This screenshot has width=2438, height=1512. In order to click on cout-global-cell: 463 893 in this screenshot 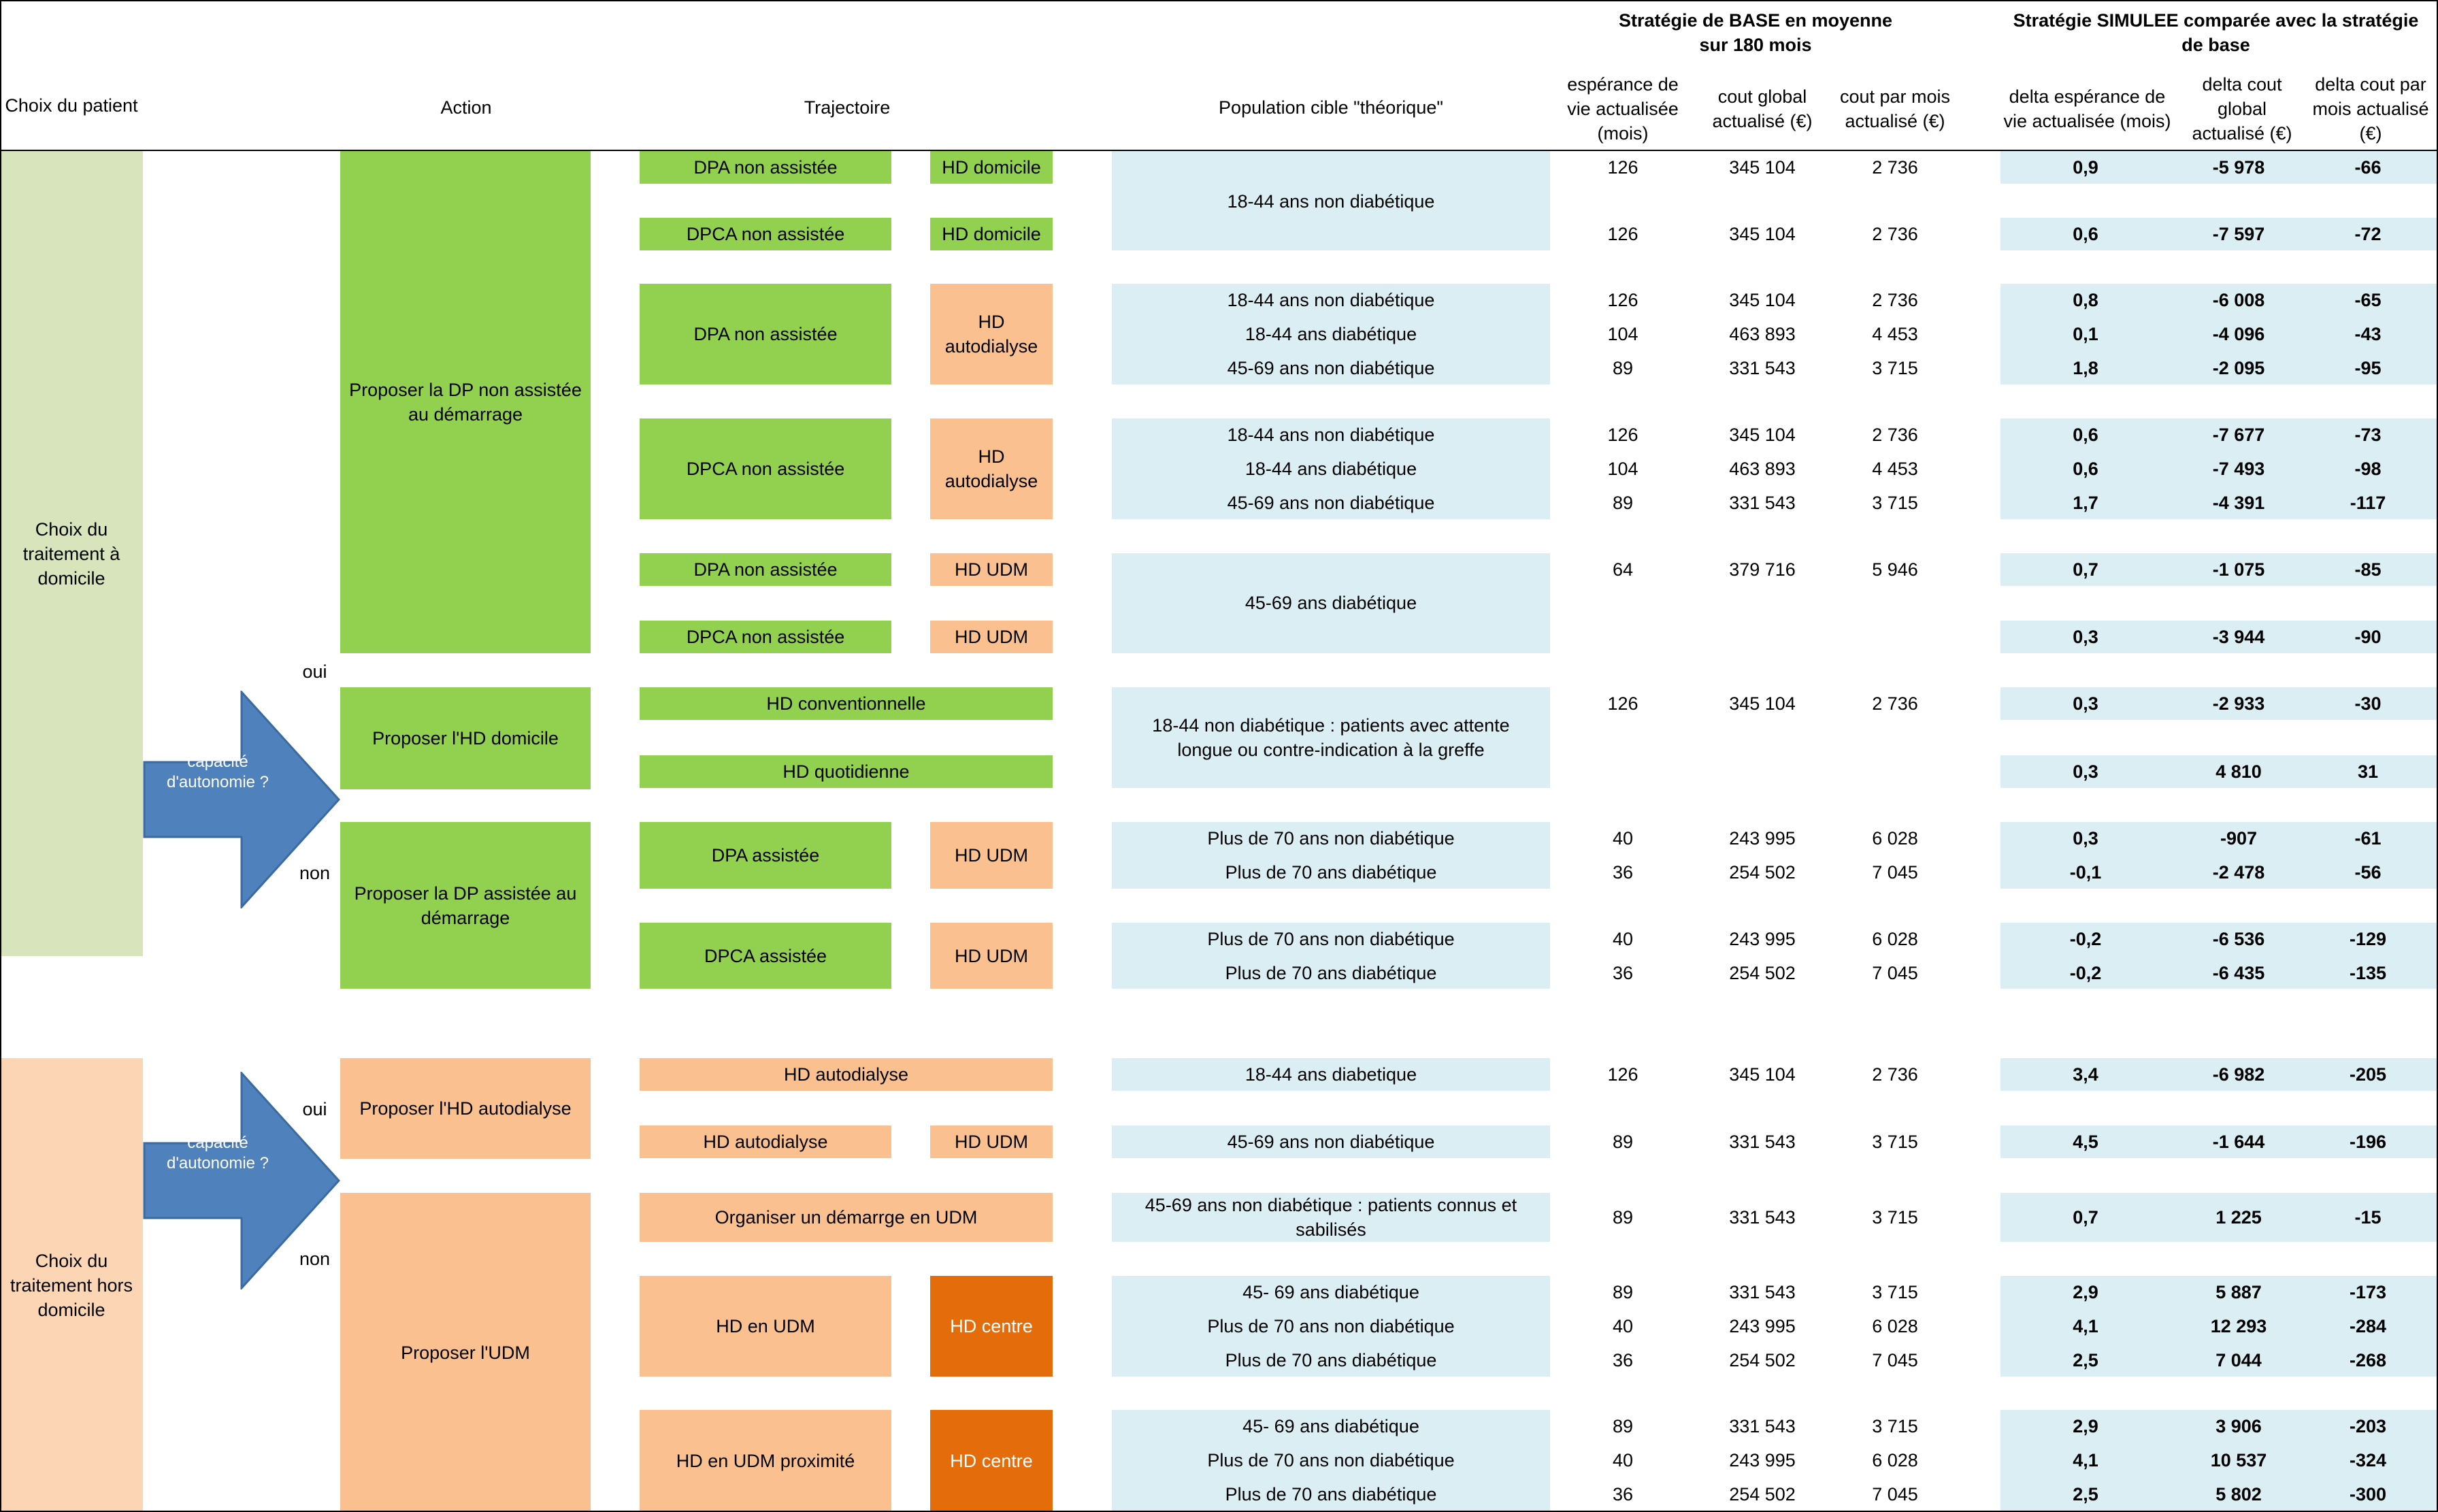, I will do `click(1762, 334)`.